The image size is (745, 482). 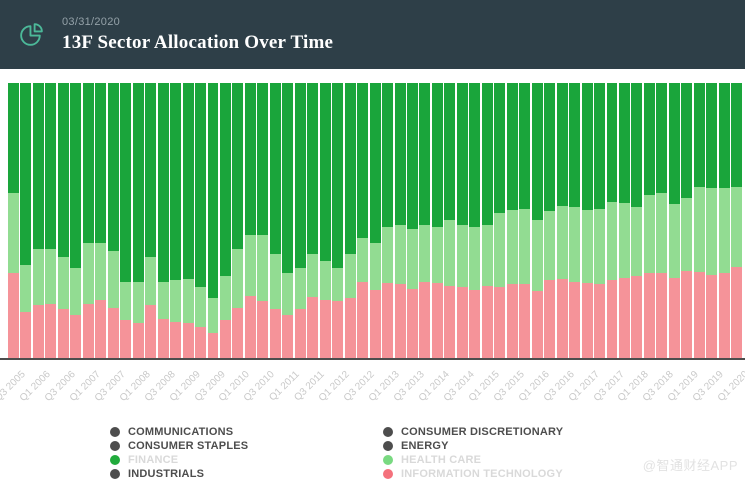 I want to click on legend-item-information-technology: INFORMATION TECHNOLOGY, so click(x=473, y=474).